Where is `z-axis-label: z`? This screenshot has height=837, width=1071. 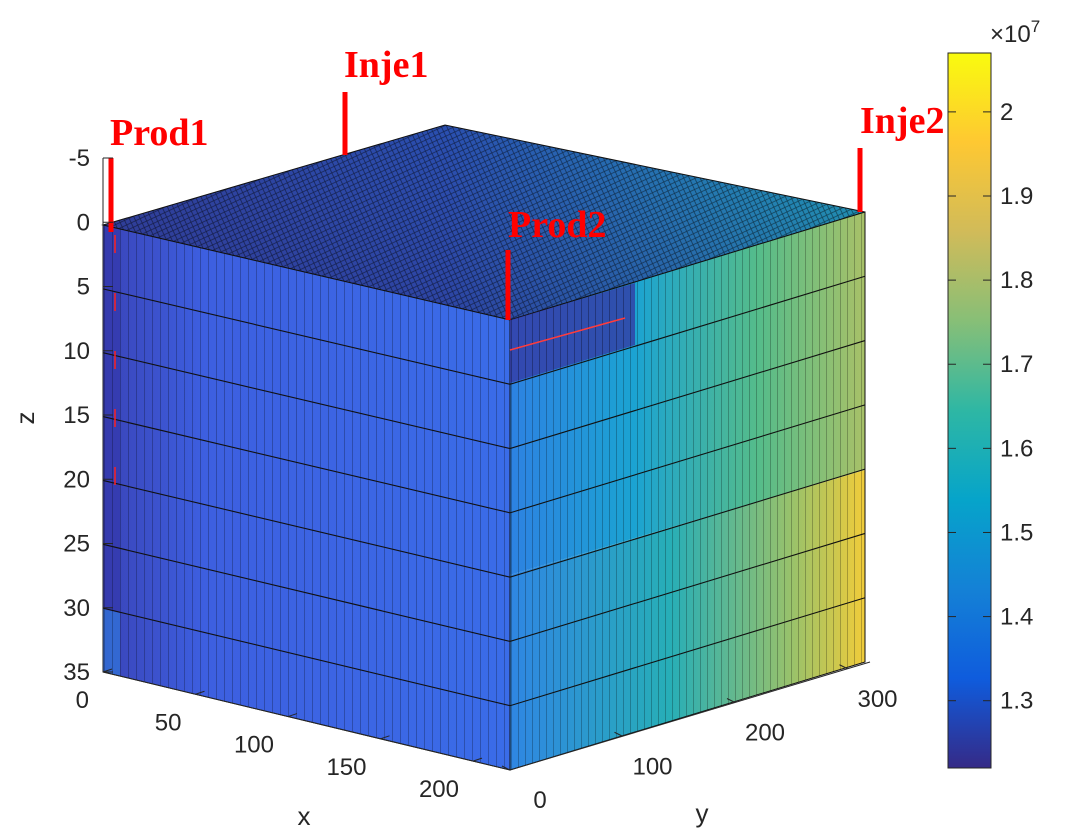
z-axis-label: z is located at coordinates (25, 418).